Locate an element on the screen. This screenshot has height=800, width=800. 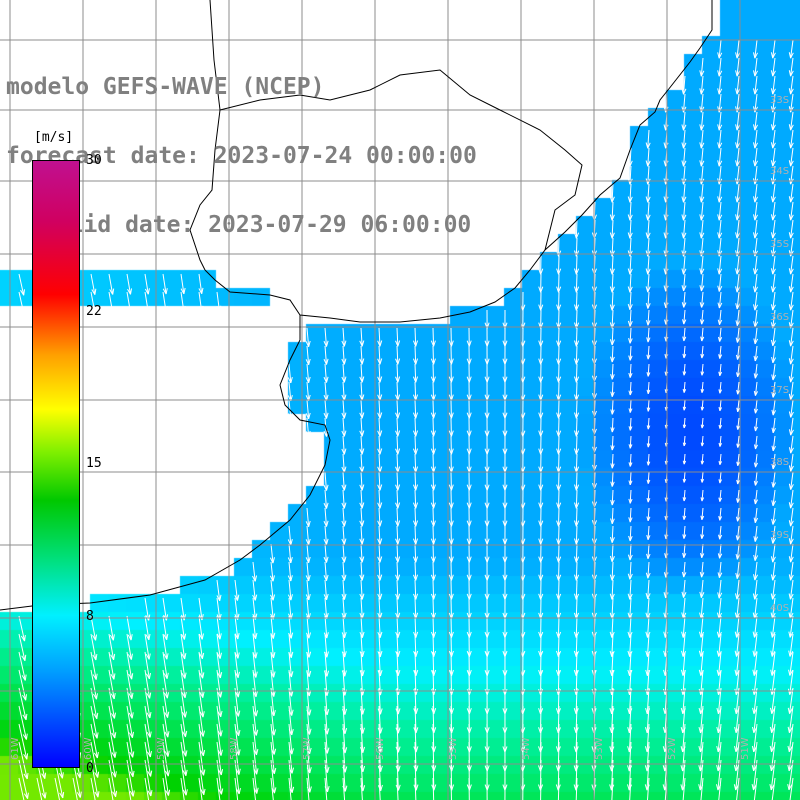
latitude-label: 35S is located at coordinates (779, 244).